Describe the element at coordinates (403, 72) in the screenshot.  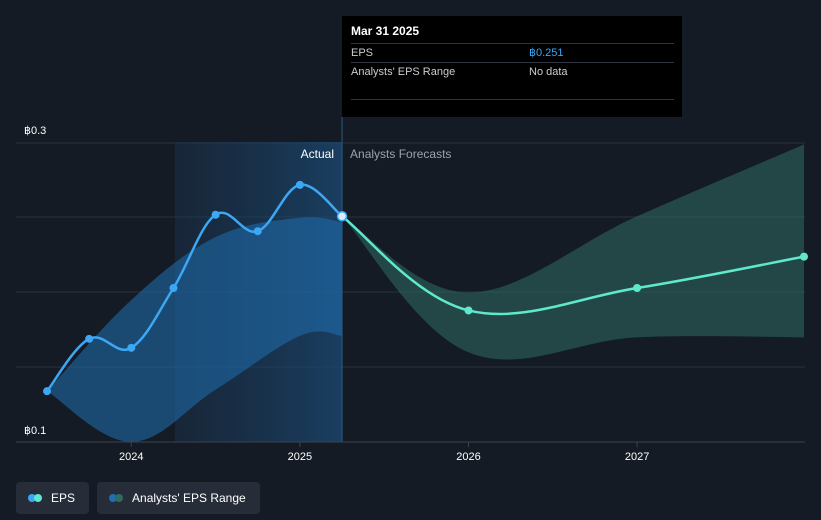
I see `tooltip-range-label: Analysts' EPS Range` at that location.